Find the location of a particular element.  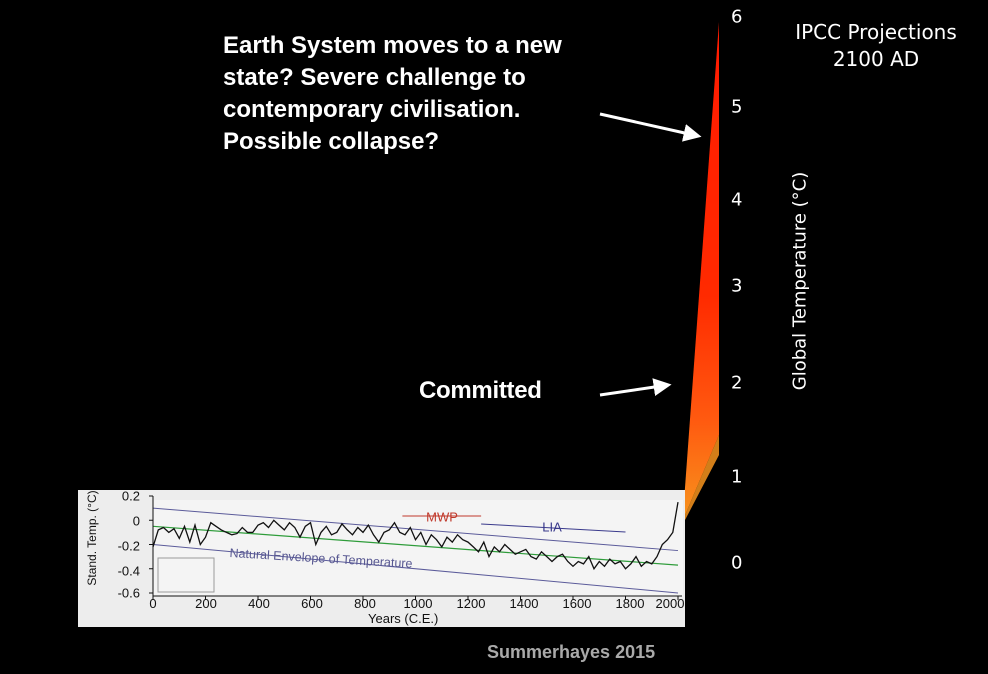

envelope-upper-line is located at coordinates (415, 529).